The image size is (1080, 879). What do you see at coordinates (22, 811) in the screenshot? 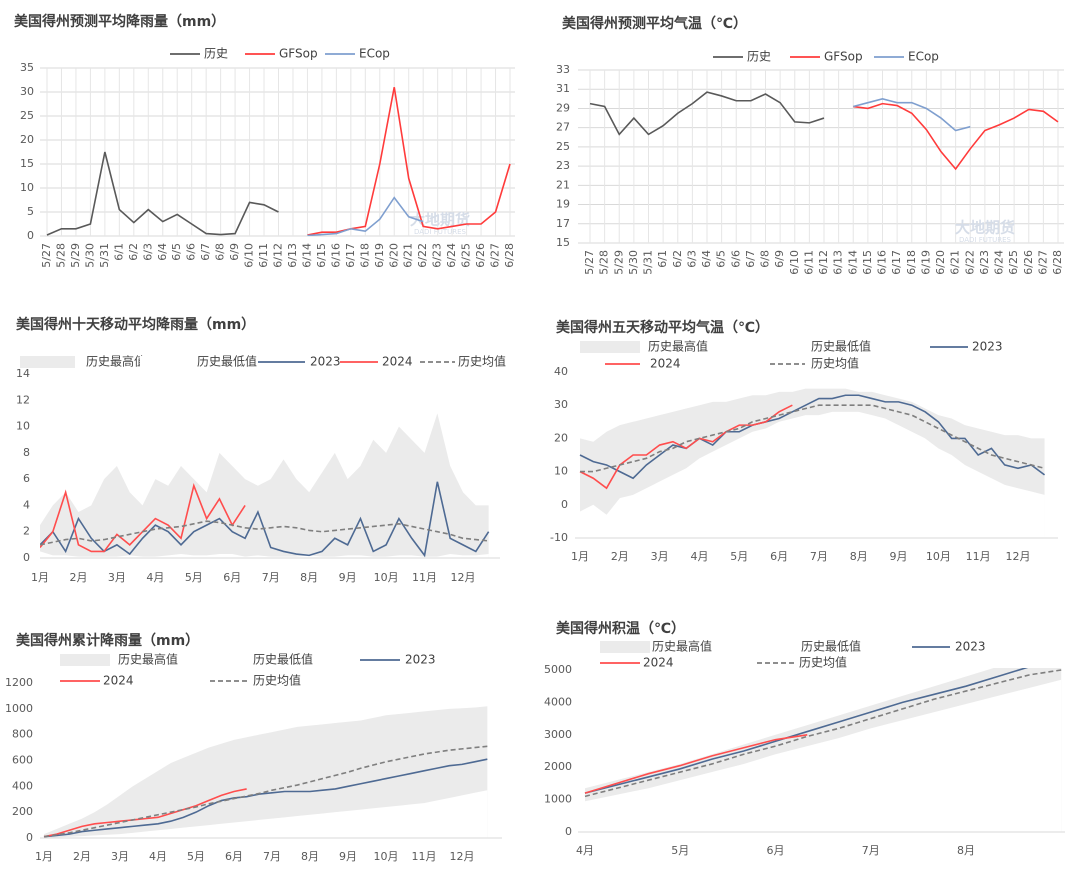
I see `y-tick-label: 200` at bounding box center [22, 811].